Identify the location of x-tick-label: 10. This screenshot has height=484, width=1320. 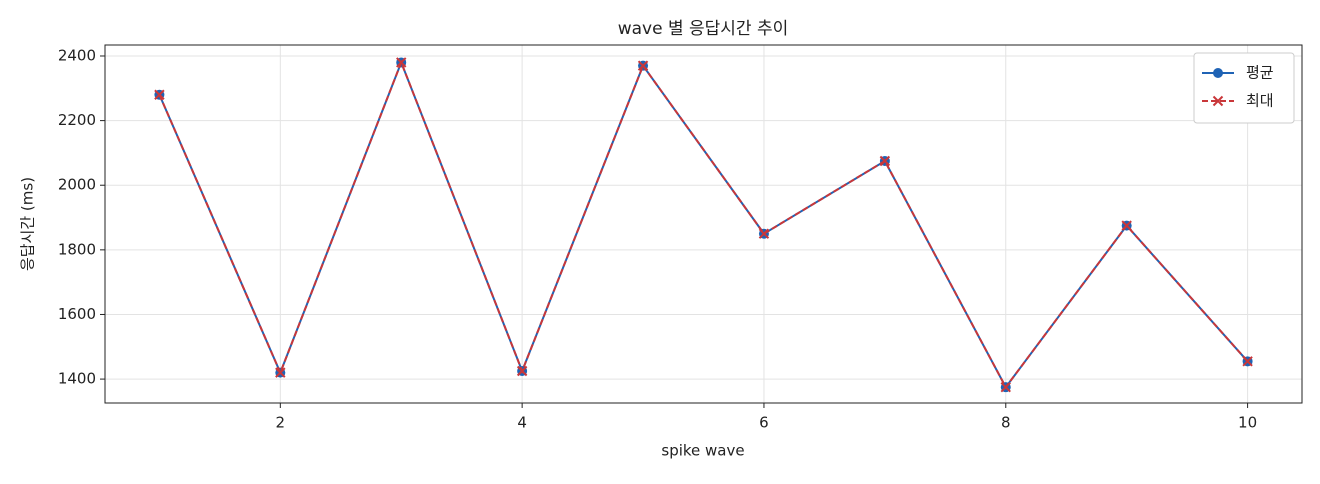
(1247, 423).